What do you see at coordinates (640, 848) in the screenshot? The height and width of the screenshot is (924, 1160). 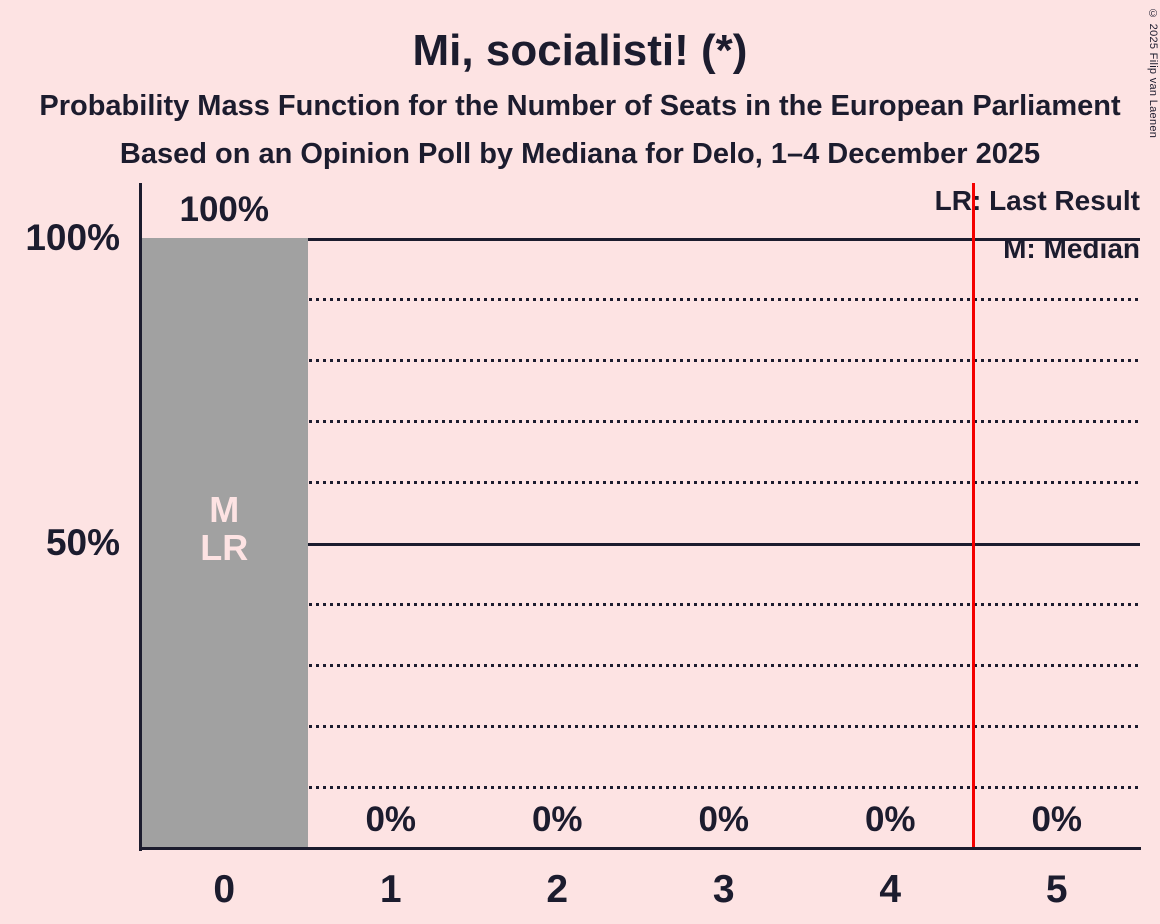 I see `x-axis-line` at bounding box center [640, 848].